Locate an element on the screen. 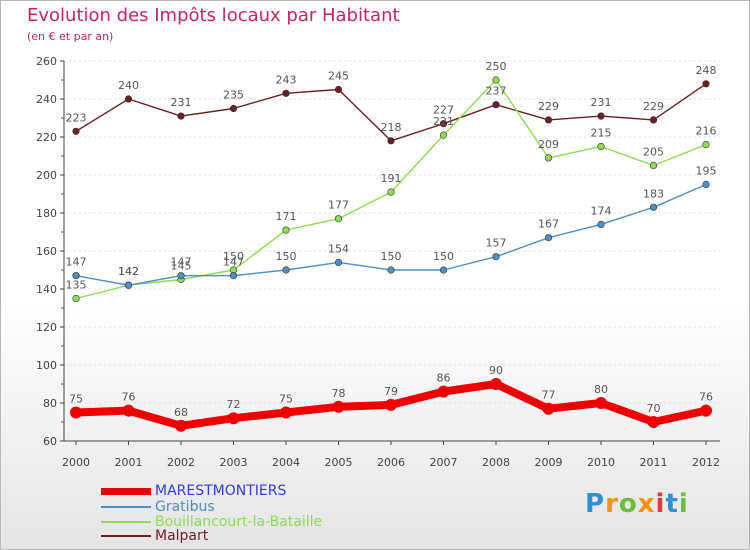  y-tick-label: 260 is located at coordinates (46, 61).